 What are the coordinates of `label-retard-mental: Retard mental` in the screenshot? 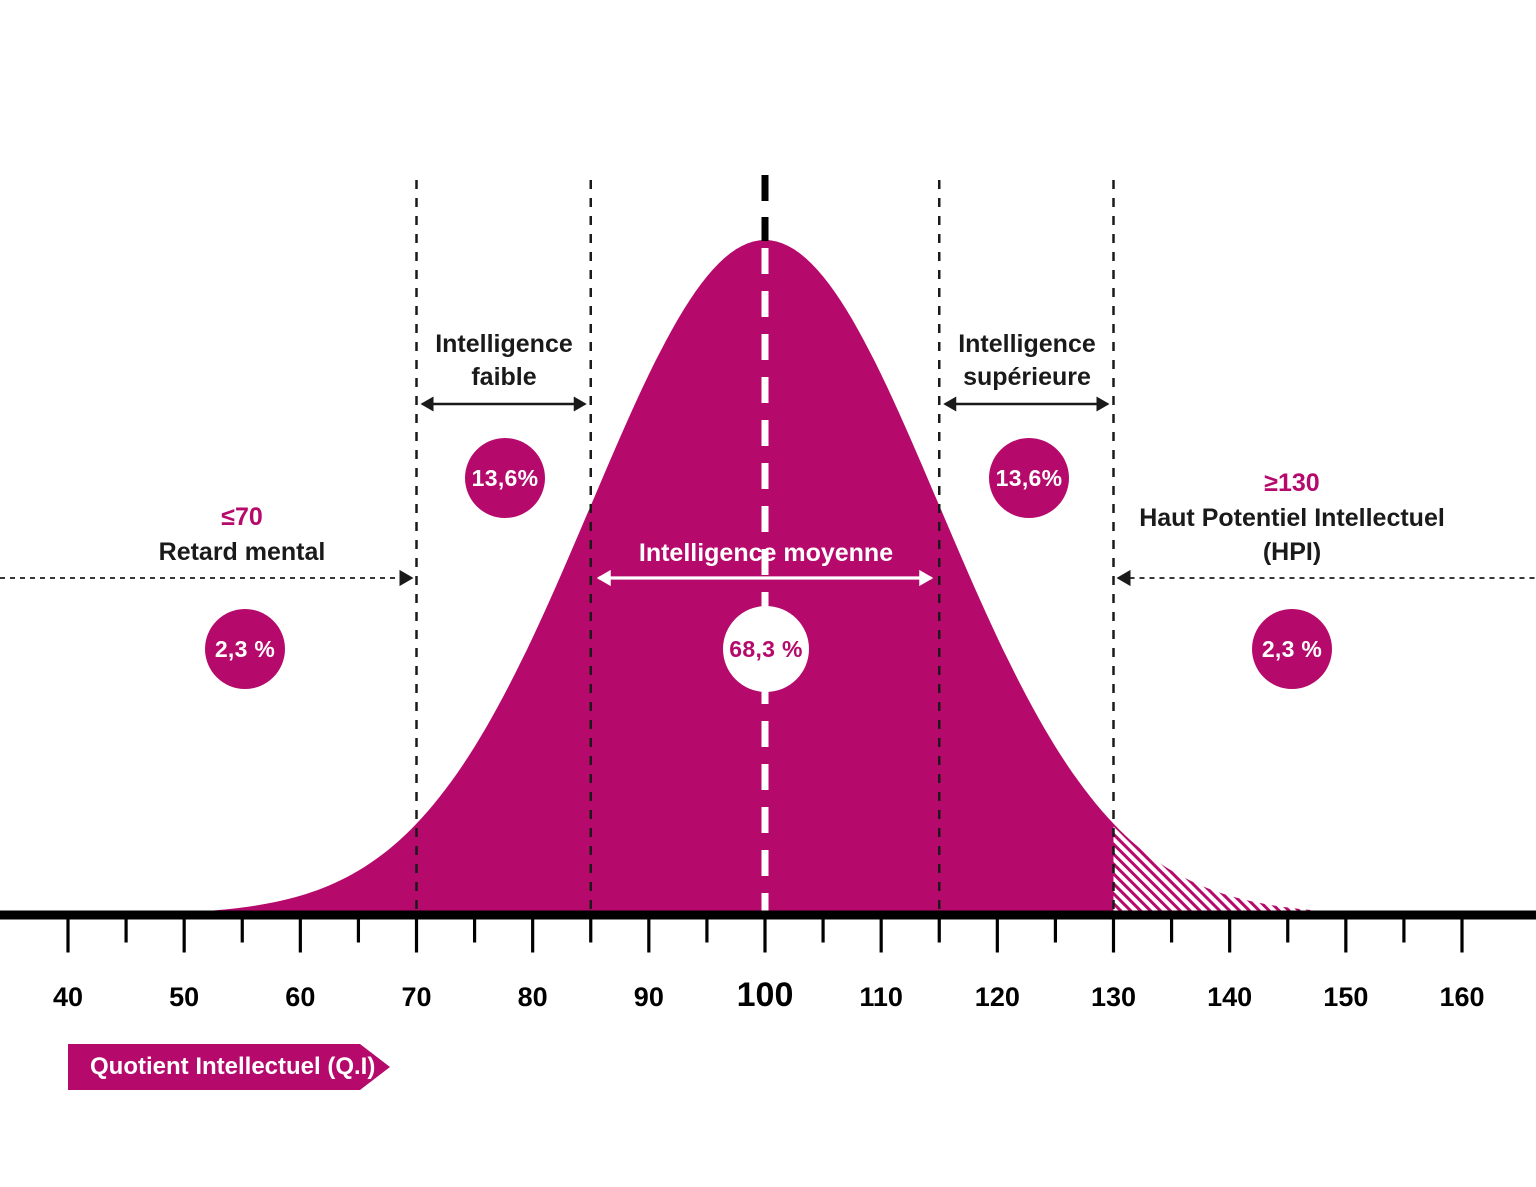 It's located at (242, 552).